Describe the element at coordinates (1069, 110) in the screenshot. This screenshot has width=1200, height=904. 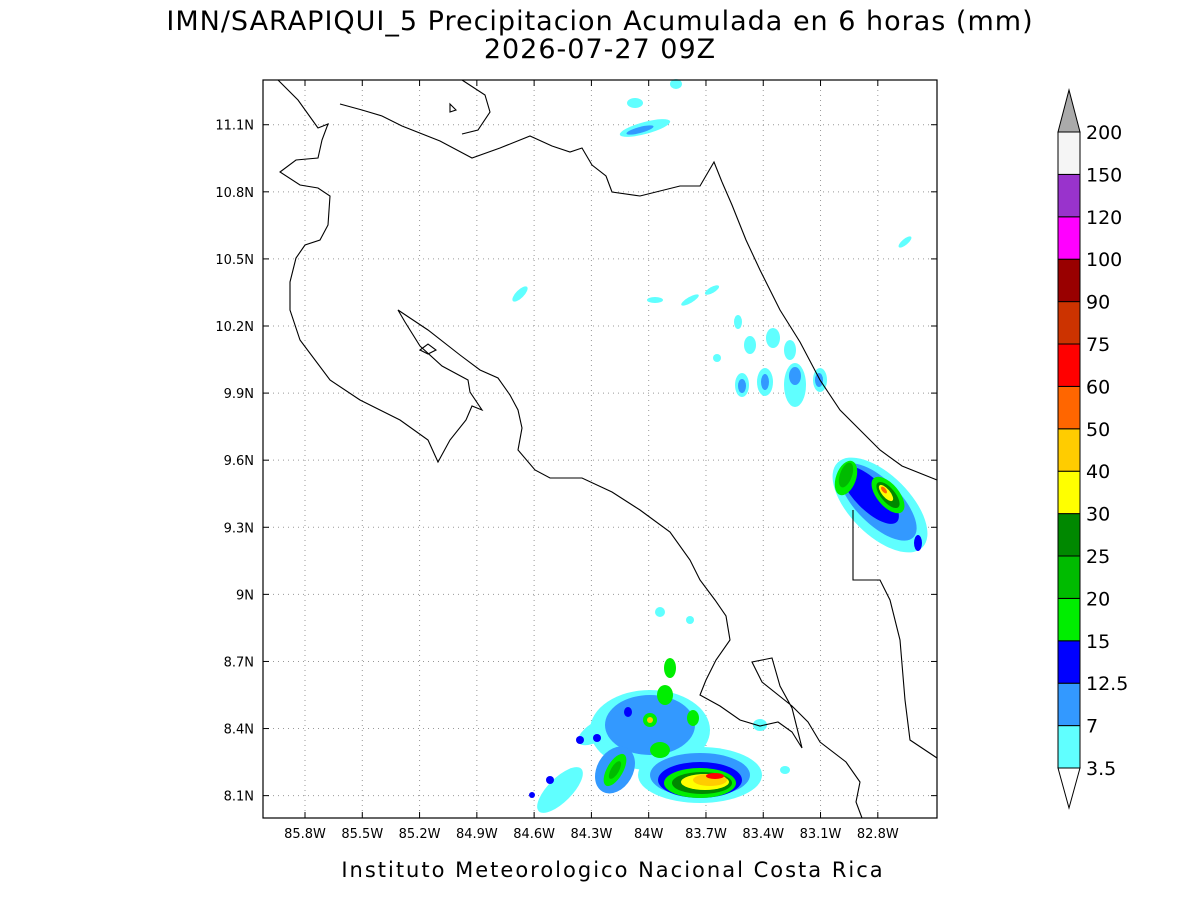
I see `colorbar-over` at that location.